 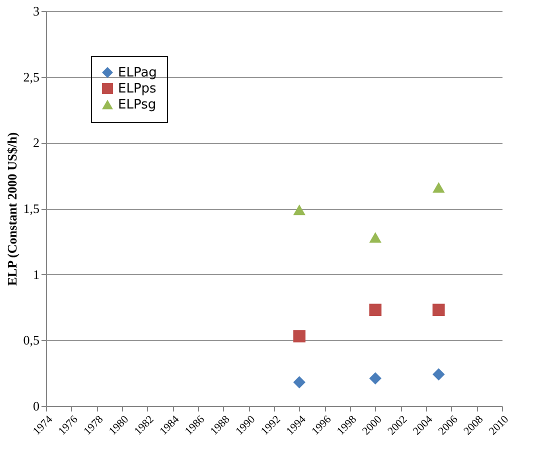 What do you see at coordinates (31, 340) in the screenshot?
I see `y-tick-label: 0,5` at bounding box center [31, 340].